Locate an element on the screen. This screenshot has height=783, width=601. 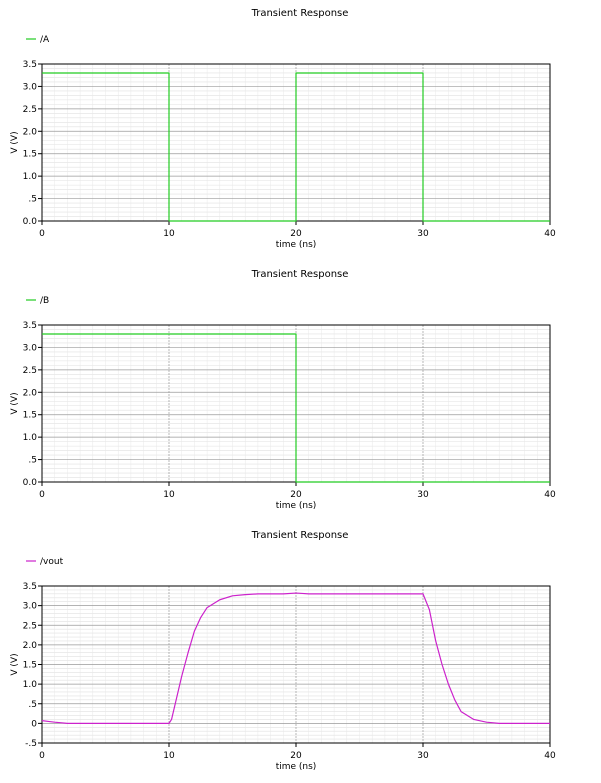
legend-label: /A is located at coordinates (45, 40).